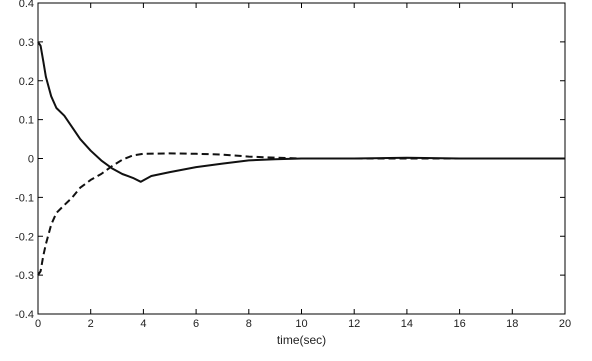 This screenshot has width=592, height=361. I want to click on x-tick-label: 4, so click(143, 324).